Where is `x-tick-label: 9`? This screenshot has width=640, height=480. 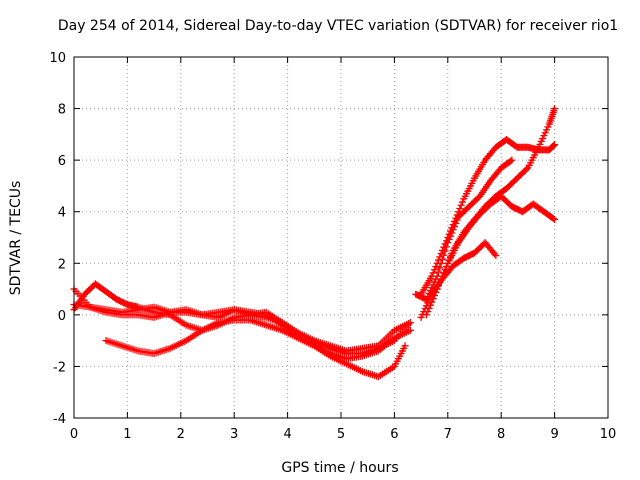 x-tick-label: 9 is located at coordinates (554, 434).